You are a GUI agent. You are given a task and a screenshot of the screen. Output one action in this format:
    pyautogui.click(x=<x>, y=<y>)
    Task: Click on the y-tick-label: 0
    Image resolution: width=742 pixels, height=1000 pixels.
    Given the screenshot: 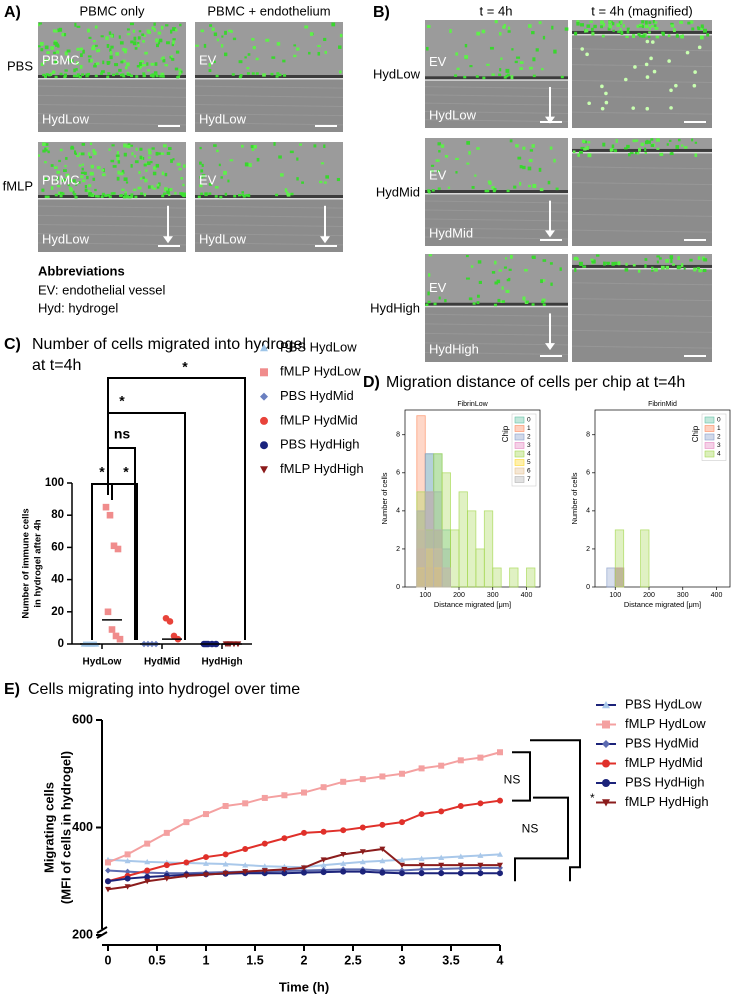 What is the action you would take?
    pyautogui.click(x=61, y=644)
    